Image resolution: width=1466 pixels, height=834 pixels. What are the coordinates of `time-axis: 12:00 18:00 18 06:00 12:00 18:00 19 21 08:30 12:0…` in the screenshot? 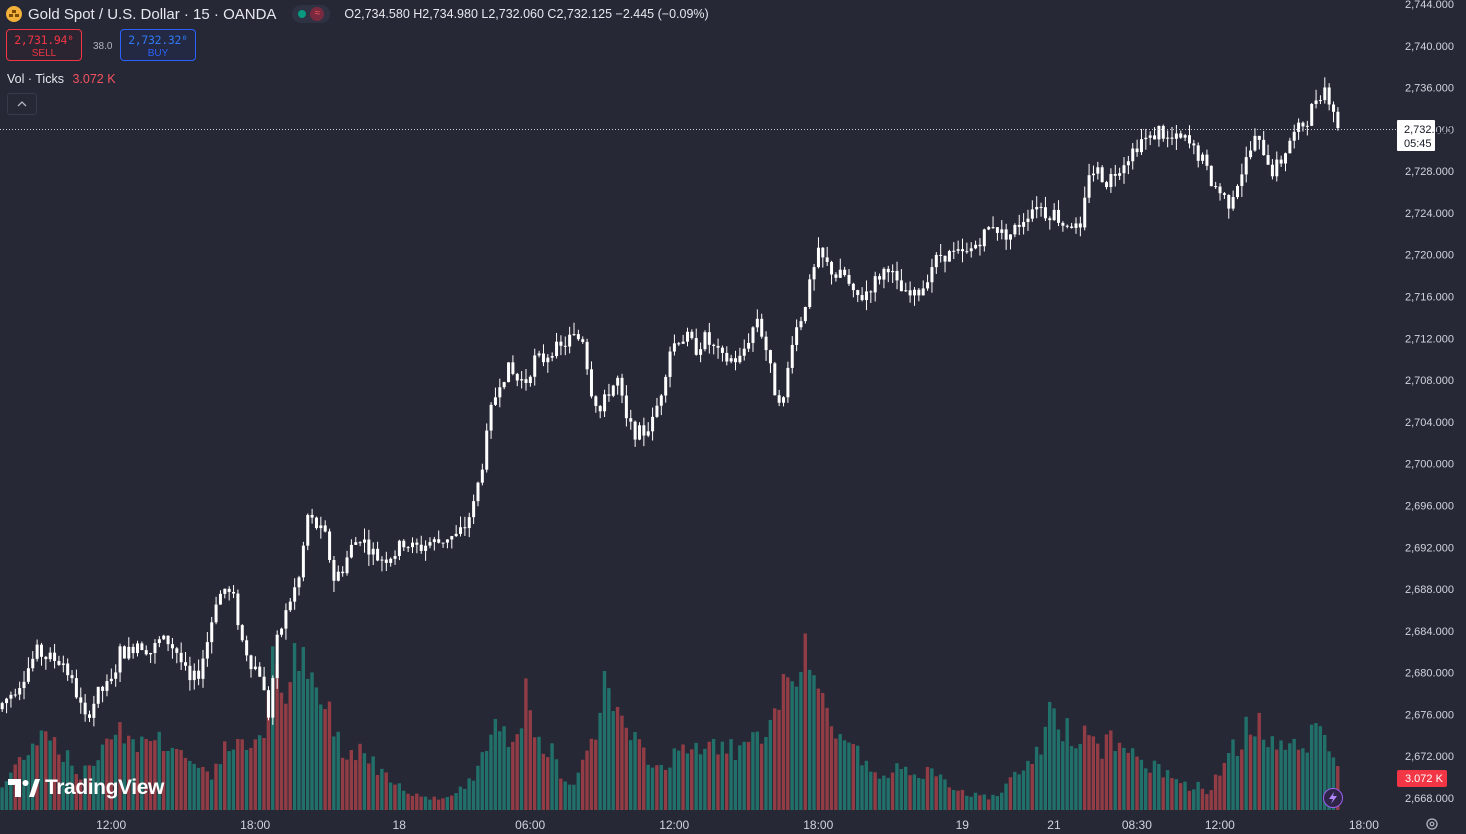 It's located at (737, 825).